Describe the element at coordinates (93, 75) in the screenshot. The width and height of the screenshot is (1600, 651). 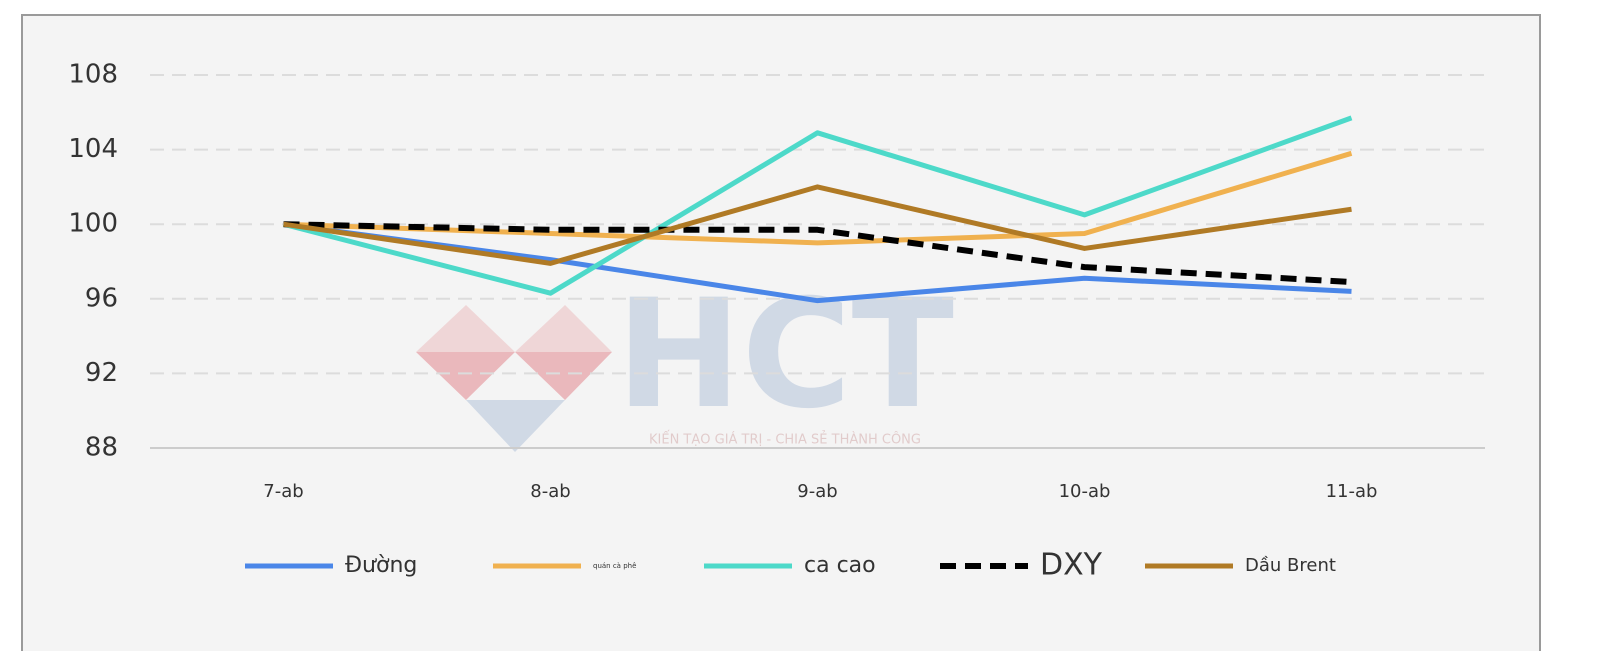
I see `y-tick-label: 108` at that location.